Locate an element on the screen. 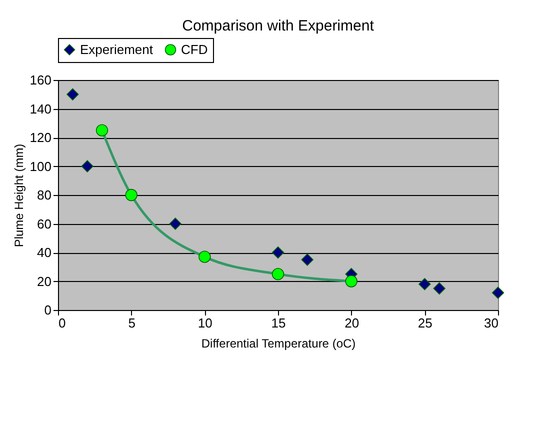 Image resolution: width=560 pixels, height=428 pixels. chart-title: Comparison with Experiment is located at coordinates (278, 26).